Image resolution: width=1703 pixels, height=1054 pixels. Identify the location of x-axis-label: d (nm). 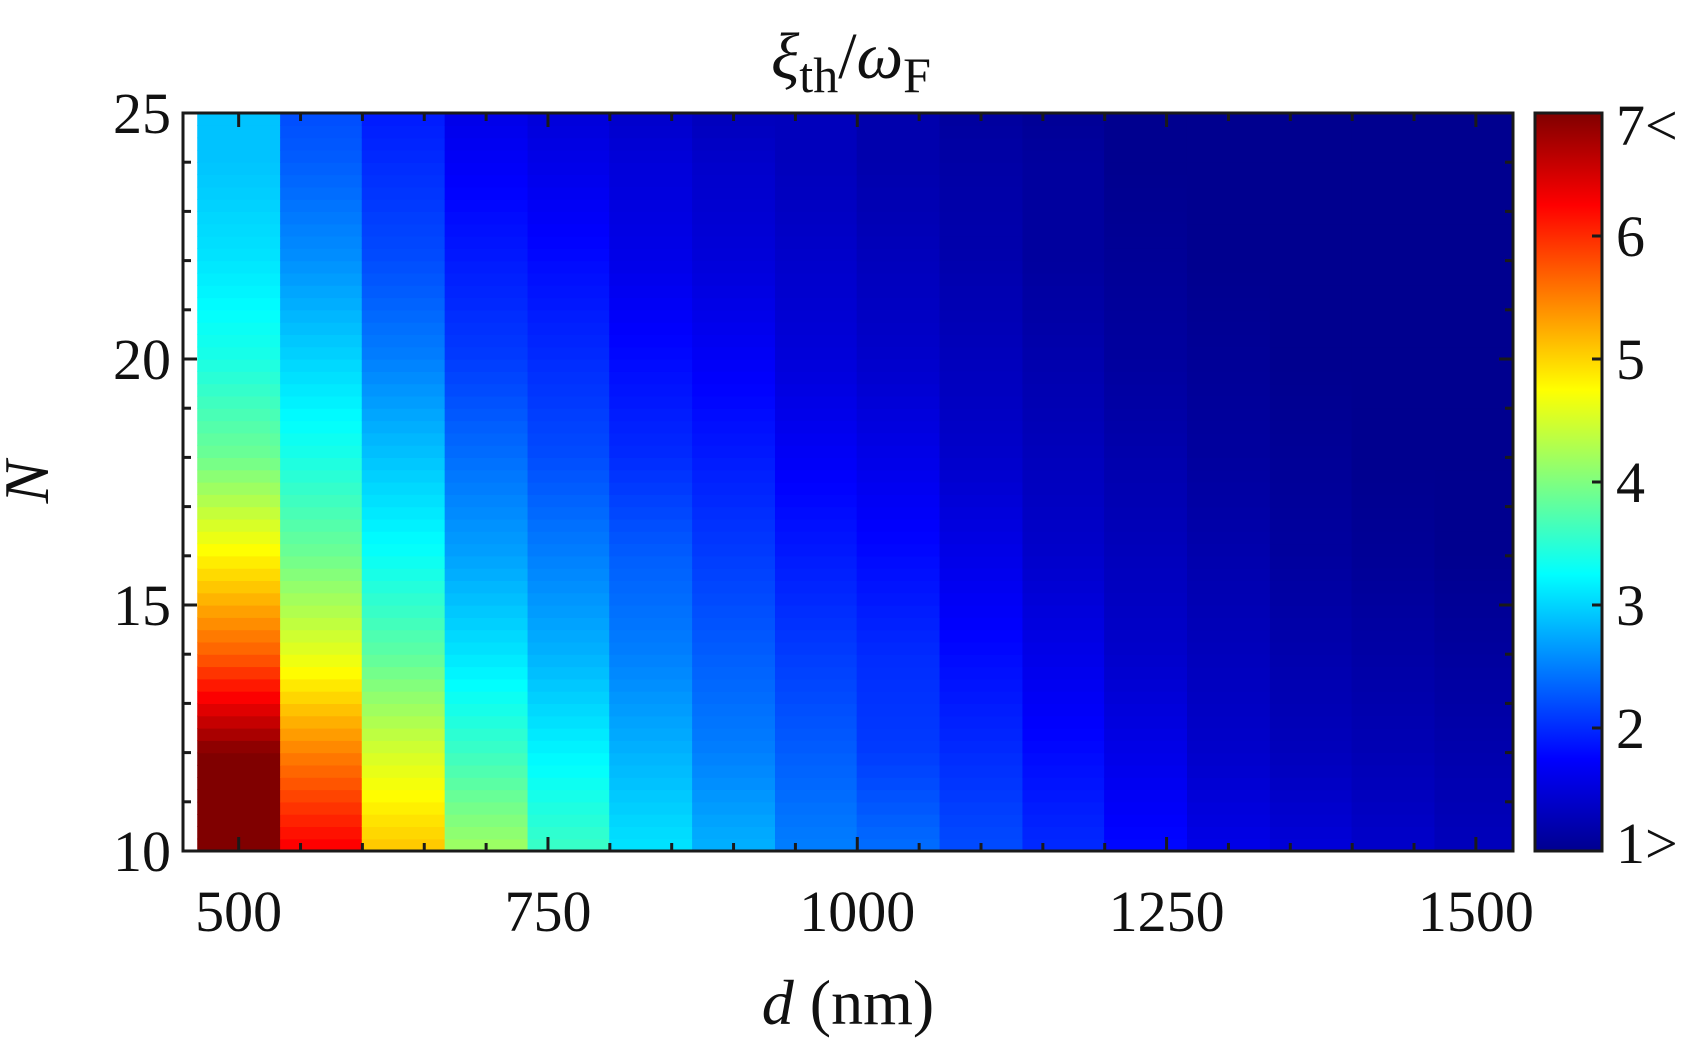
(848, 1002).